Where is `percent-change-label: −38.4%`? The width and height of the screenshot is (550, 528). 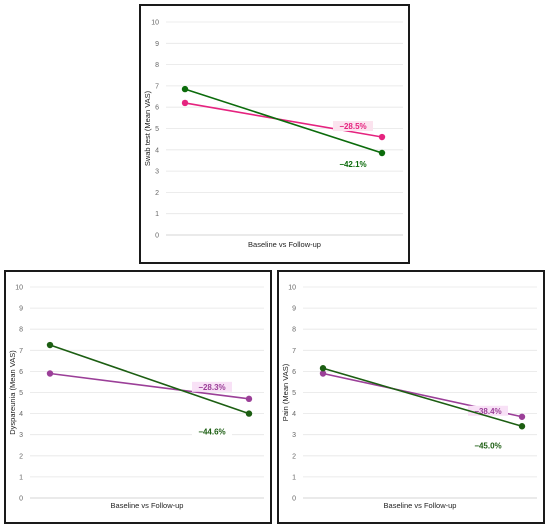 percent-change-label: −38.4% is located at coordinates (487, 411).